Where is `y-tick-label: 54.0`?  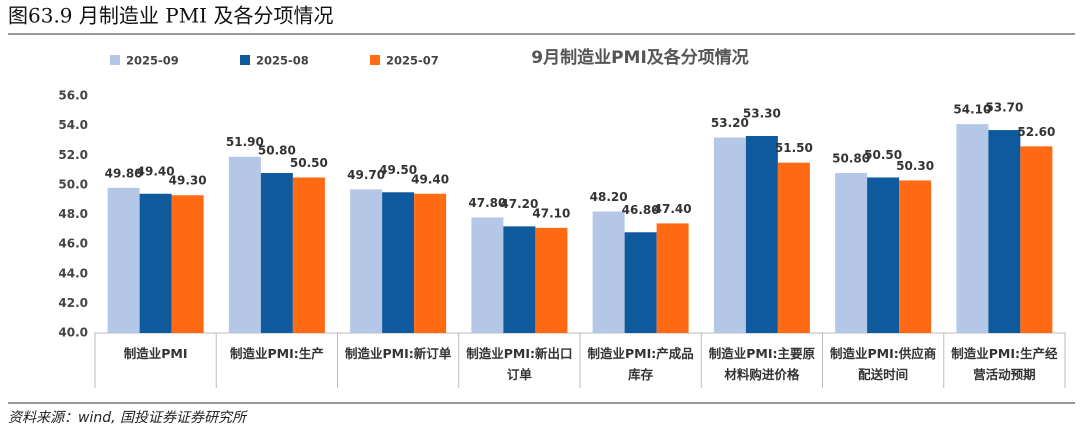 y-tick-label: 54.0 is located at coordinates (73, 125).